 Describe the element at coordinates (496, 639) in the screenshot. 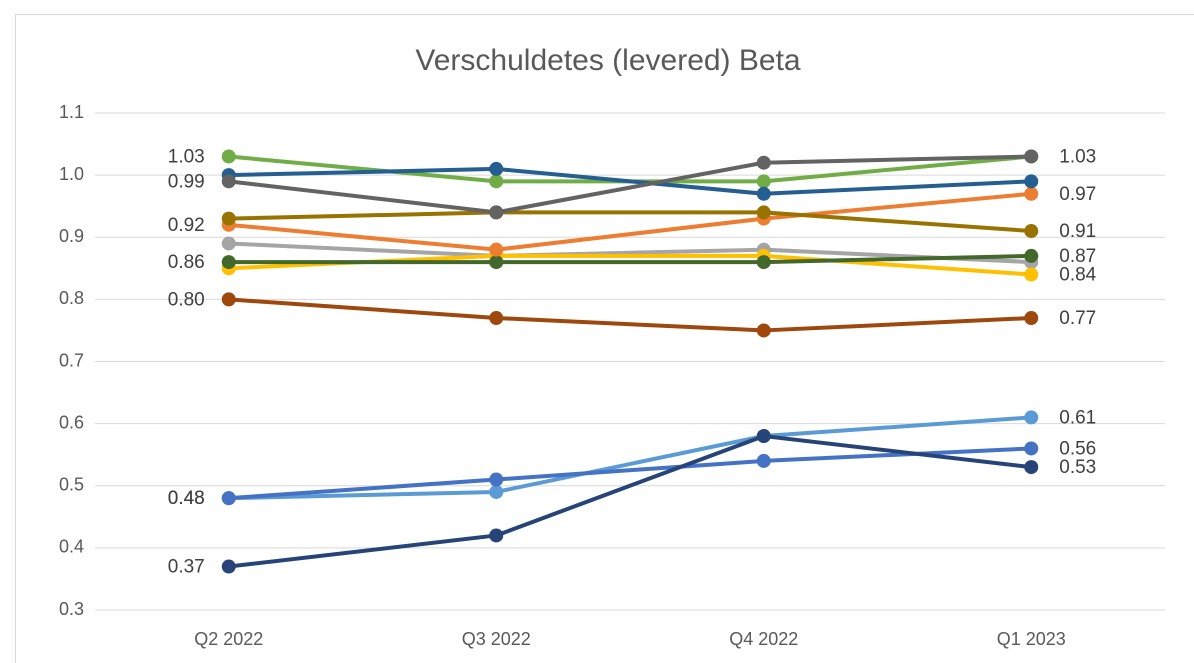

I see `x-tick-label: Q3 2022` at that location.